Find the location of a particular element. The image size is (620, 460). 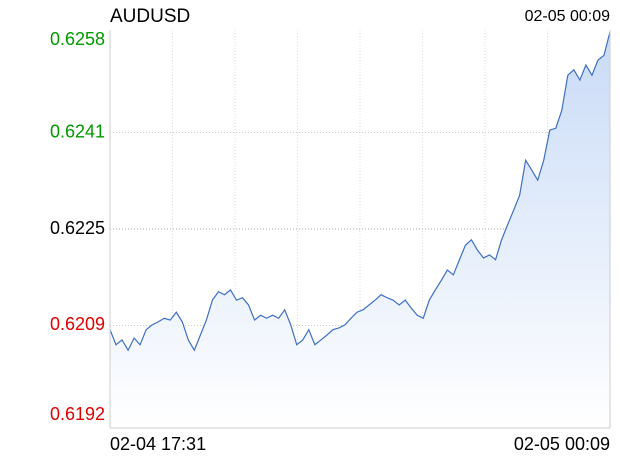

y-tick-label: 0.6192 is located at coordinates (77, 414).